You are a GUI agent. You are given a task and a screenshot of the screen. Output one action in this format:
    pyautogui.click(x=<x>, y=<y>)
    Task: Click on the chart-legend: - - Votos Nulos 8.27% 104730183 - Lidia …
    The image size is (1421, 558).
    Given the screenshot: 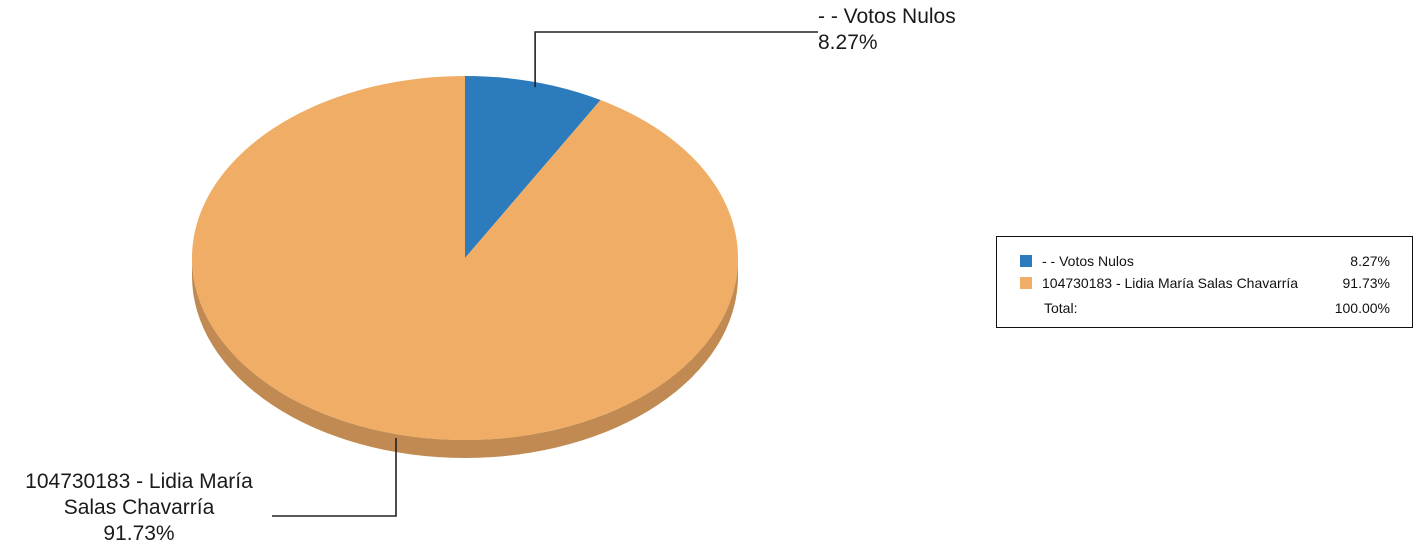 What is the action you would take?
    pyautogui.click(x=1204, y=282)
    